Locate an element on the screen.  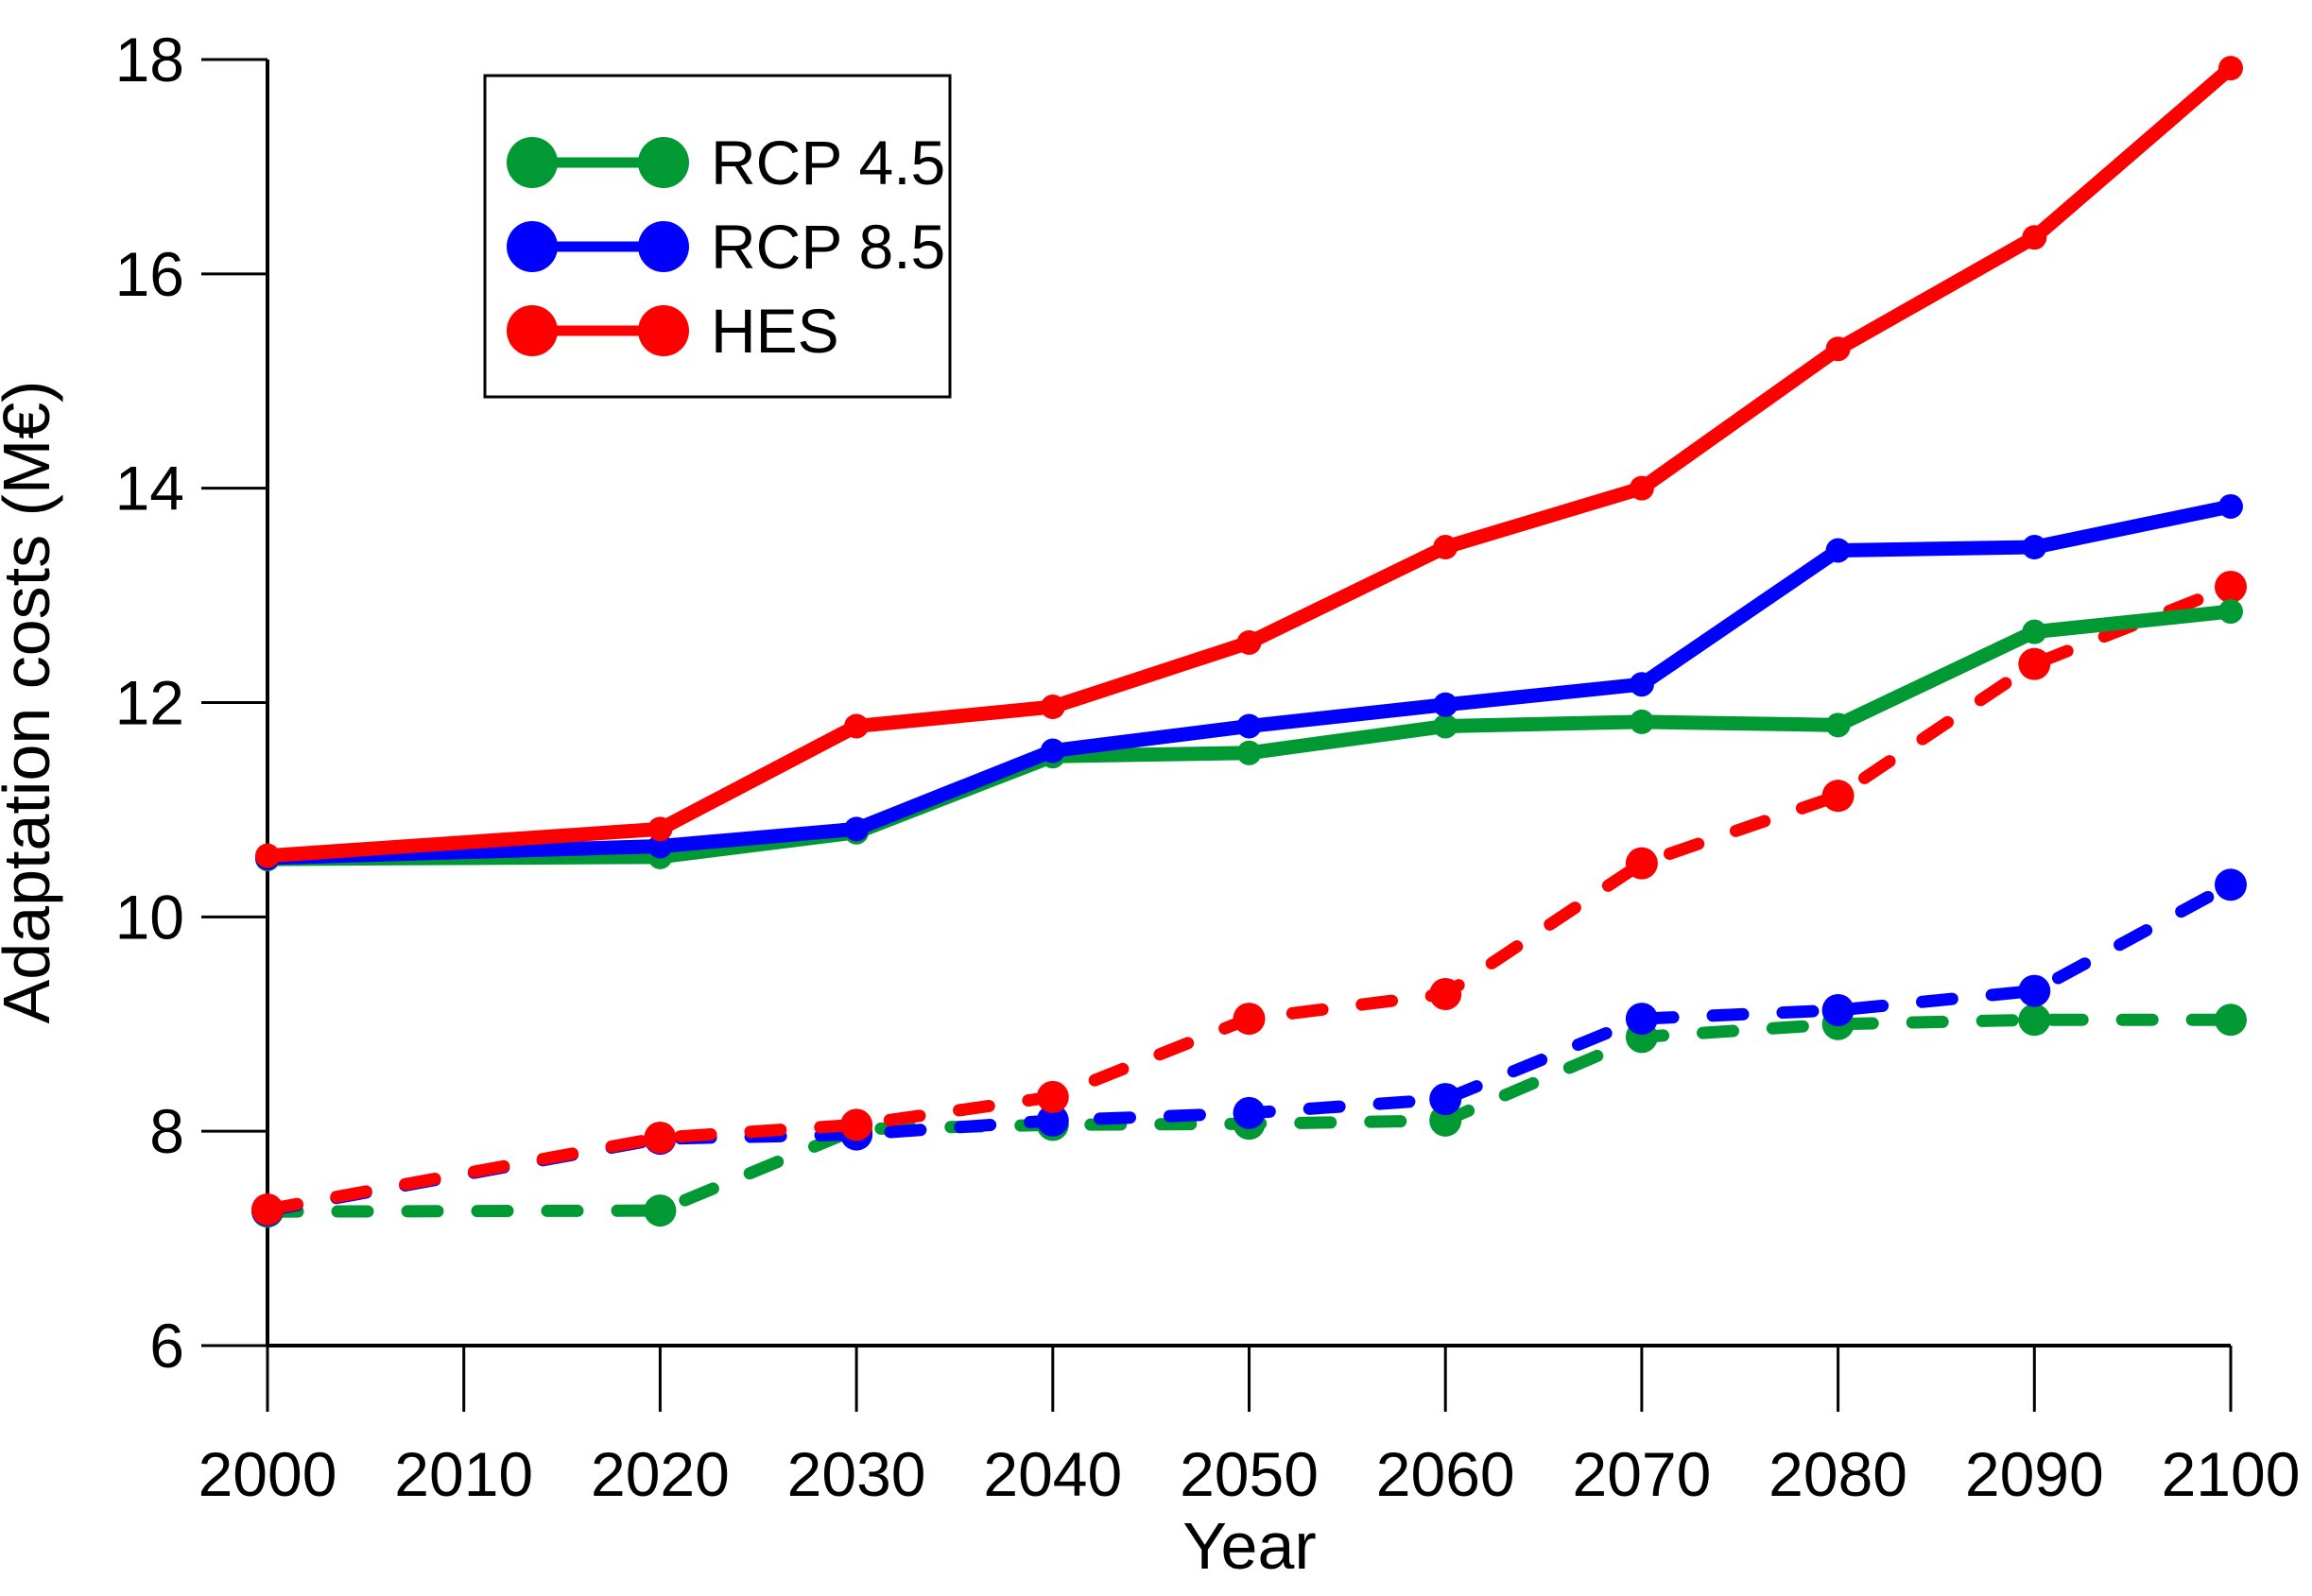
y-tick-label: 14 is located at coordinates (149, 489).